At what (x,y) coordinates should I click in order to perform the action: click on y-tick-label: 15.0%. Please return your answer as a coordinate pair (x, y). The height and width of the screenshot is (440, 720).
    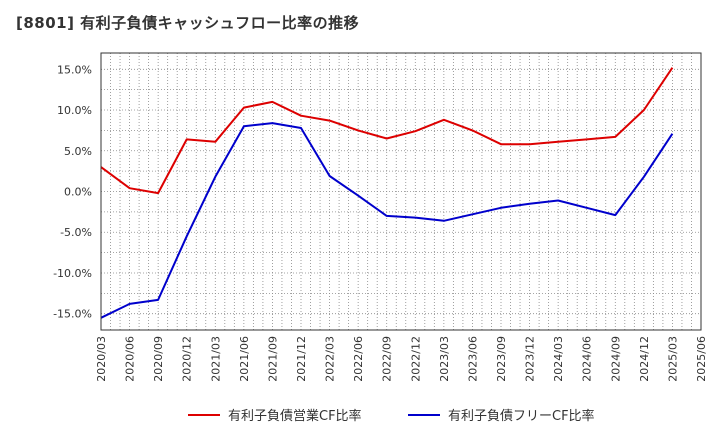
    Looking at the image, I should click on (74, 69).